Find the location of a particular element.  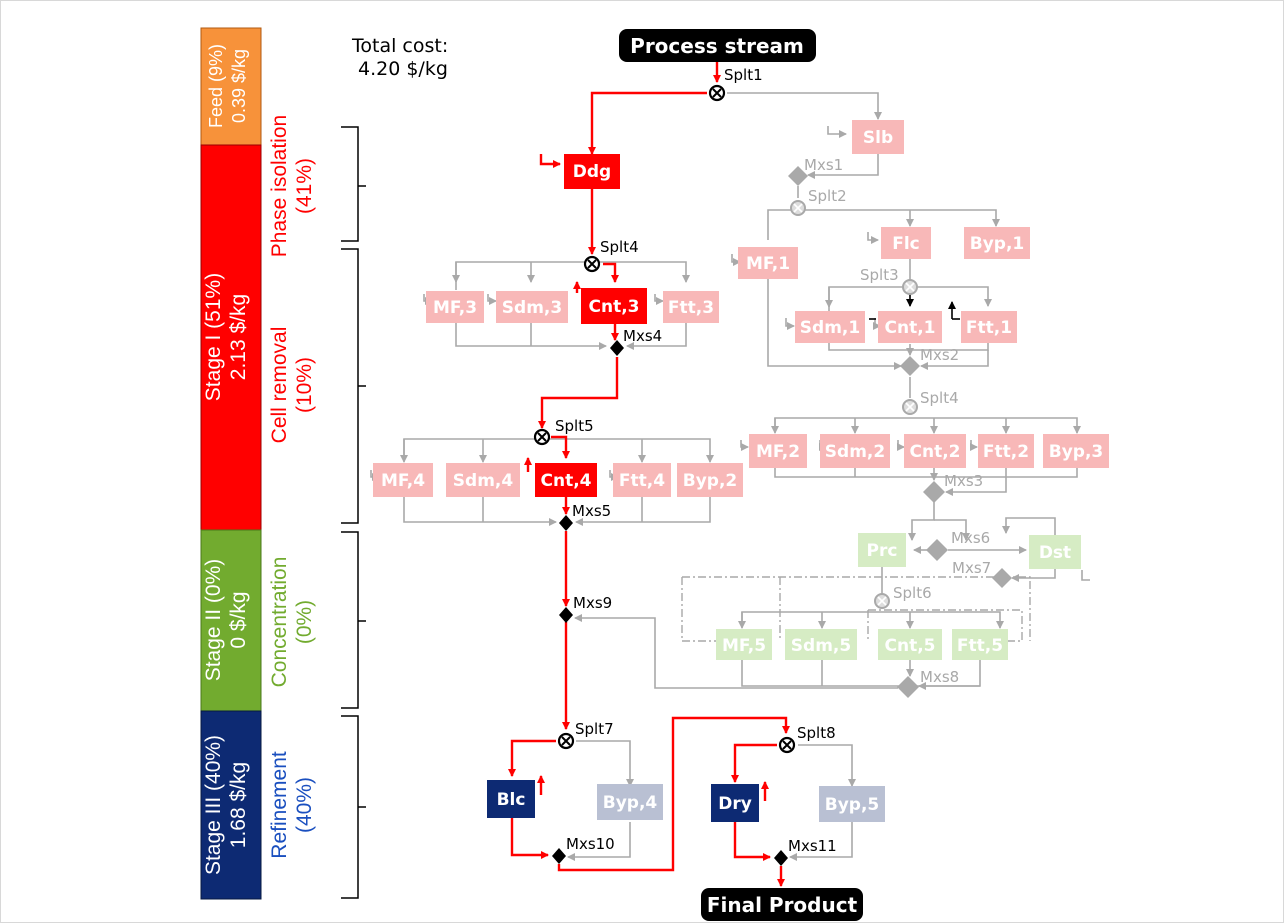

unit-cnt3-box is located at coordinates (614, 306).